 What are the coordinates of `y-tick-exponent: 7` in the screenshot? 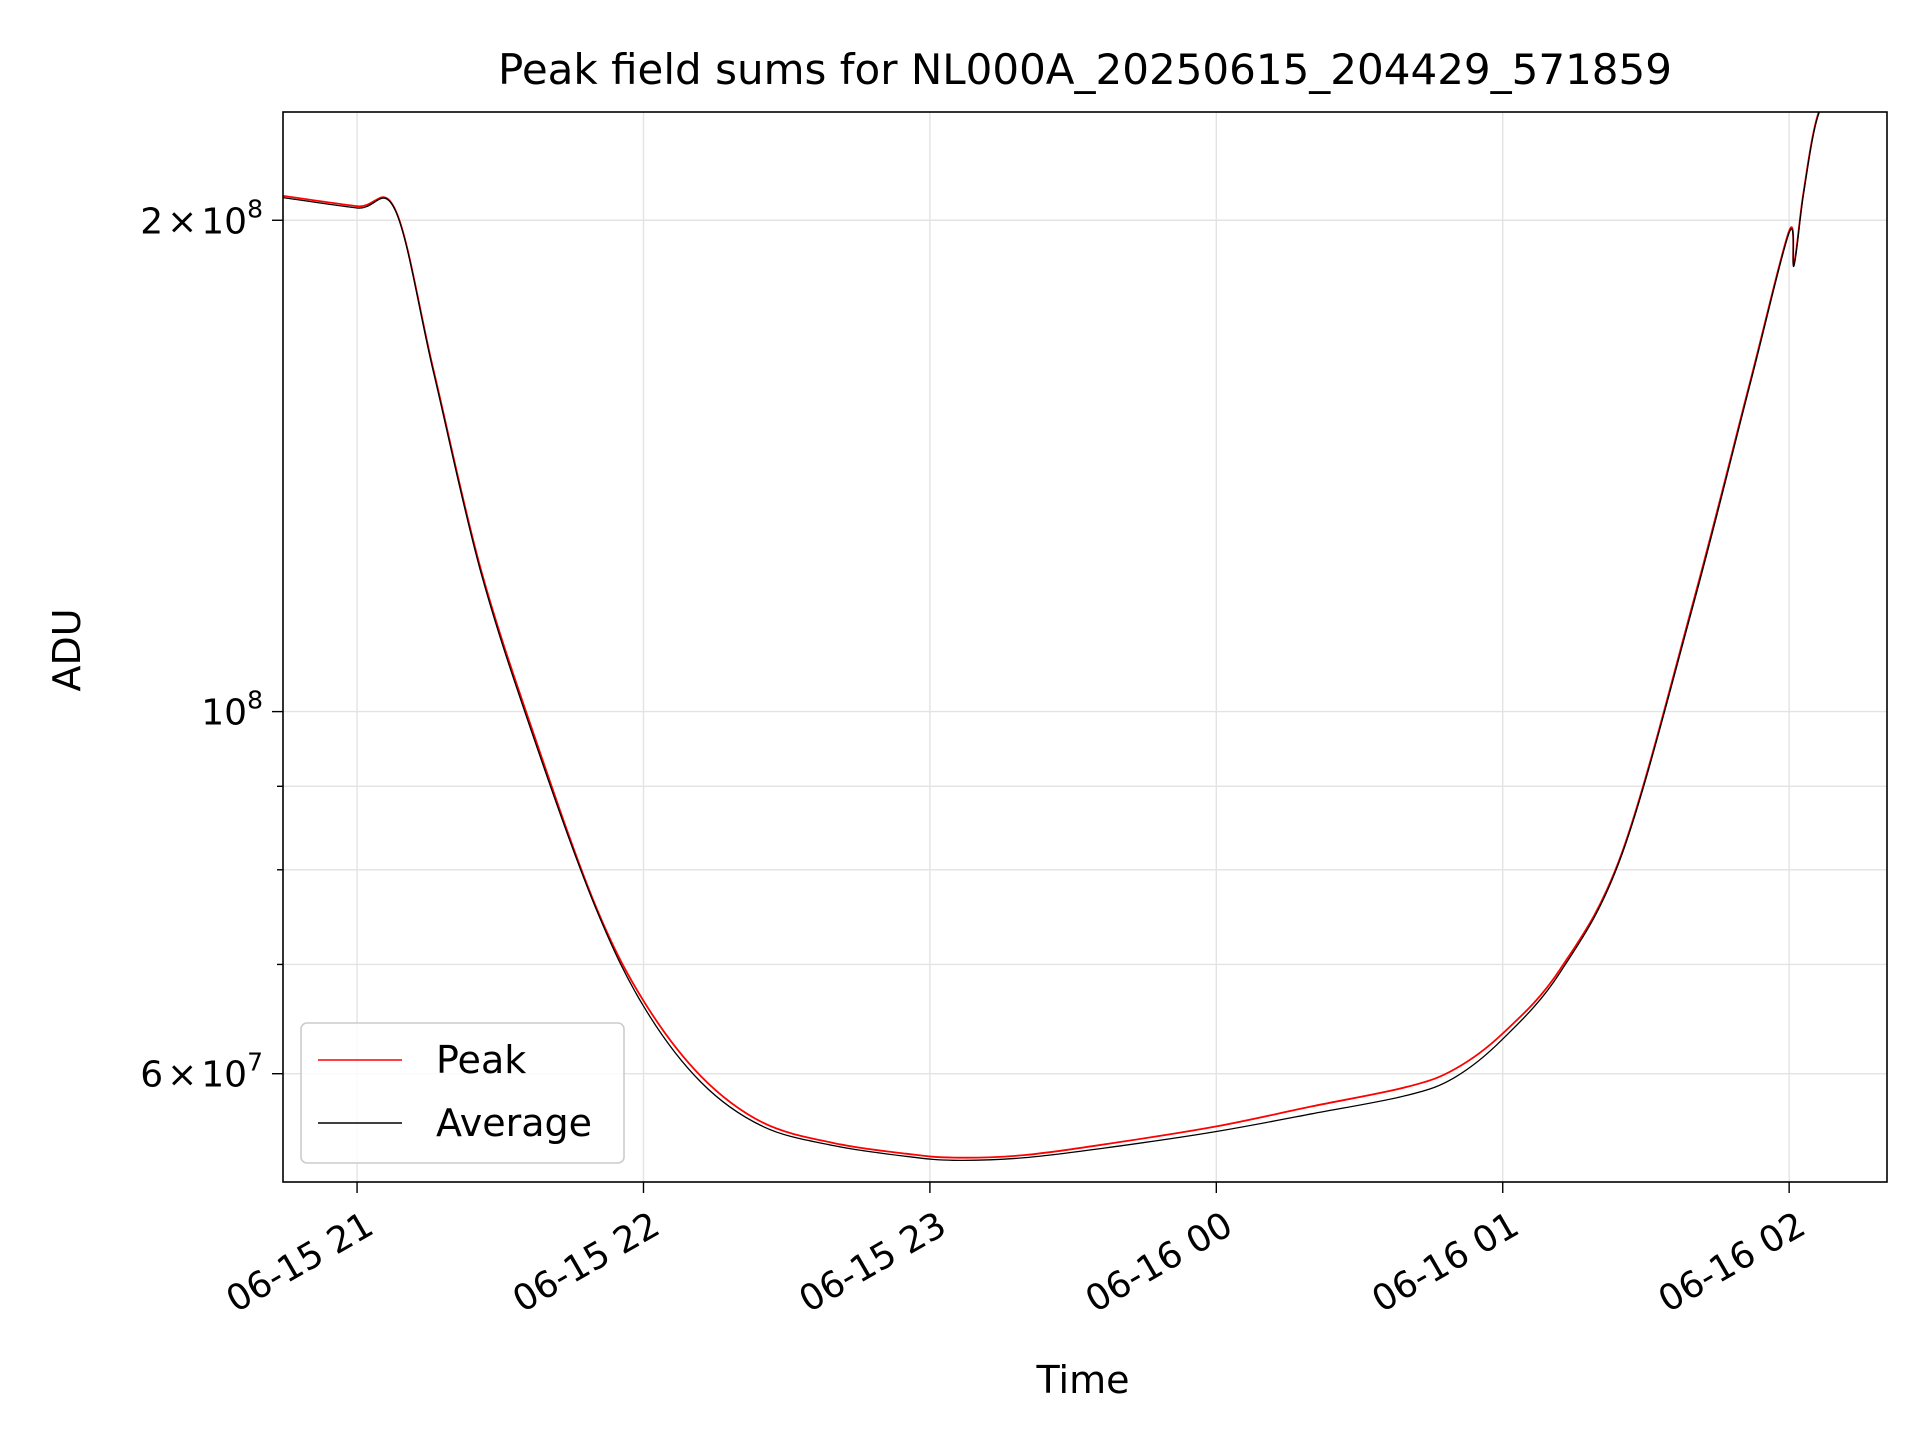 It's located at (255, 1062).